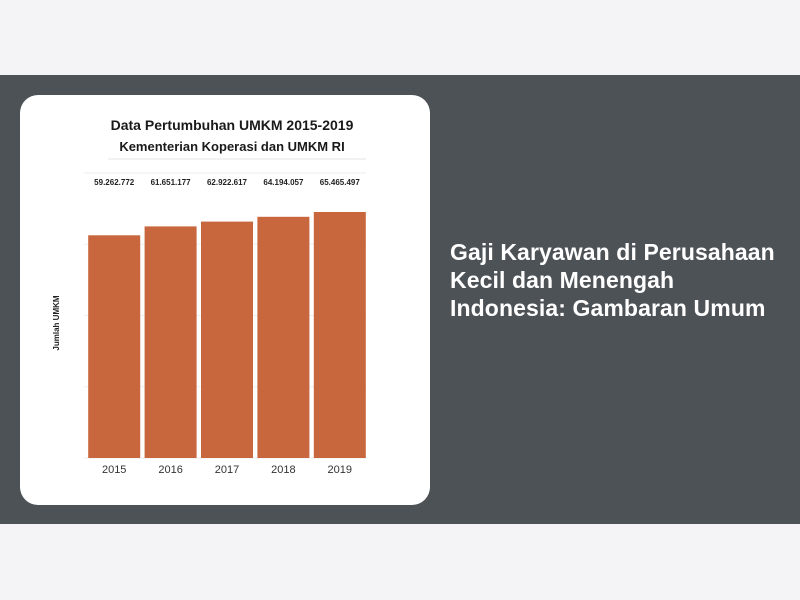  What do you see at coordinates (227, 339) in the screenshot?
I see `bar-2017` at bounding box center [227, 339].